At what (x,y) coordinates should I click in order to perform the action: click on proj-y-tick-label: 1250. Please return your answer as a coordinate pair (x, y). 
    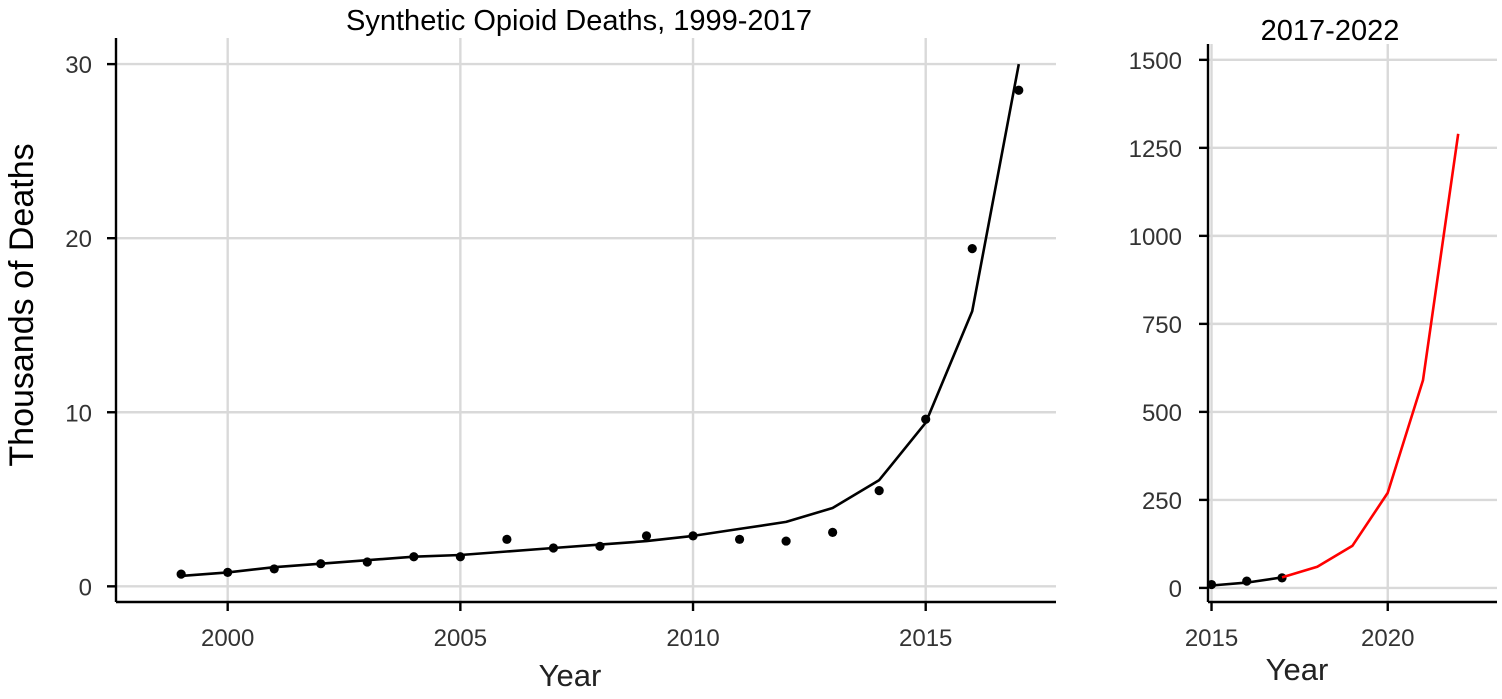
    Looking at the image, I should click on (1155, 149).